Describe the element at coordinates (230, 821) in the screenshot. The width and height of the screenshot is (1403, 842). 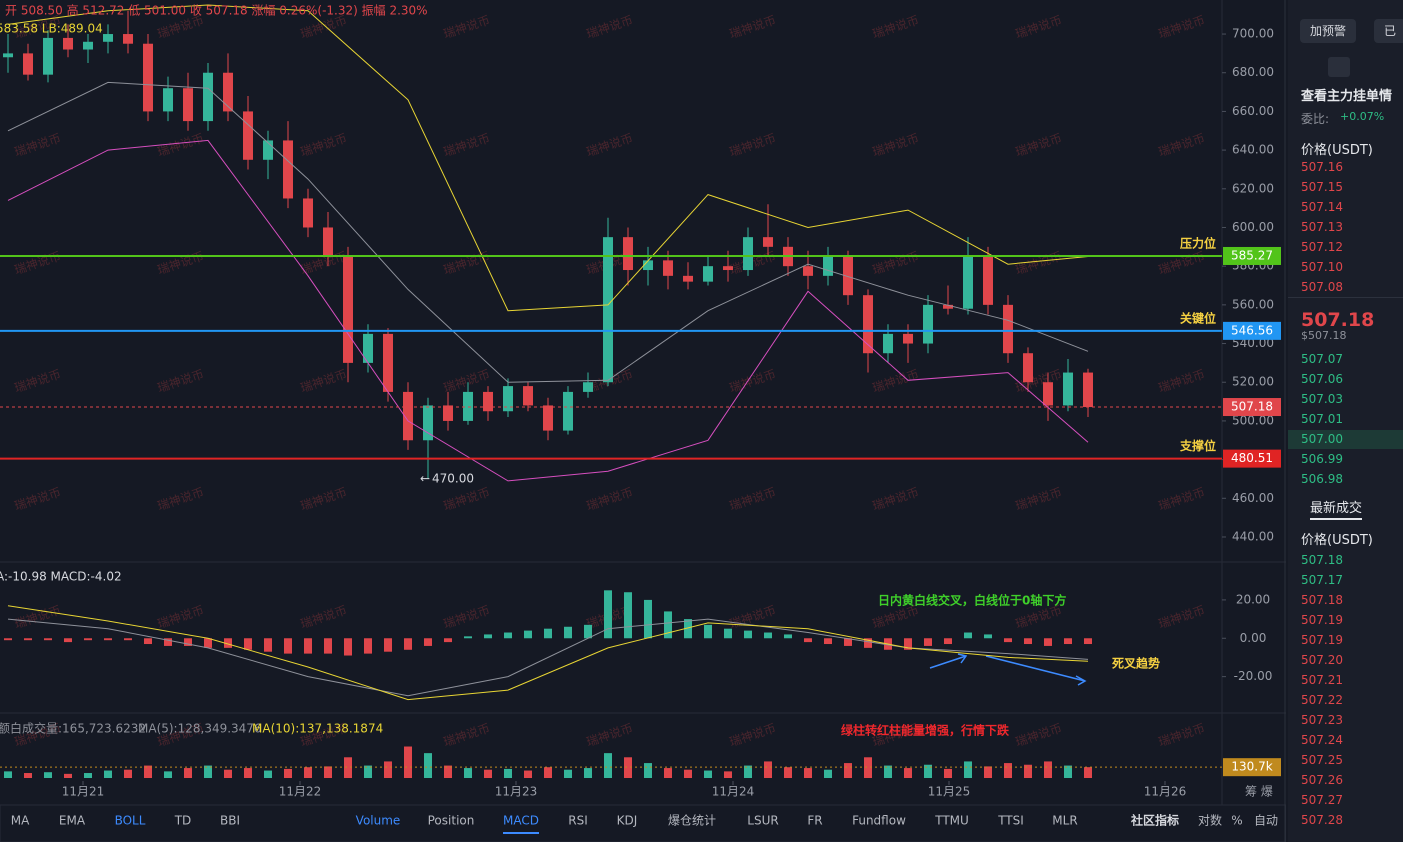
I see `indicator-tab: BBI` at that location.